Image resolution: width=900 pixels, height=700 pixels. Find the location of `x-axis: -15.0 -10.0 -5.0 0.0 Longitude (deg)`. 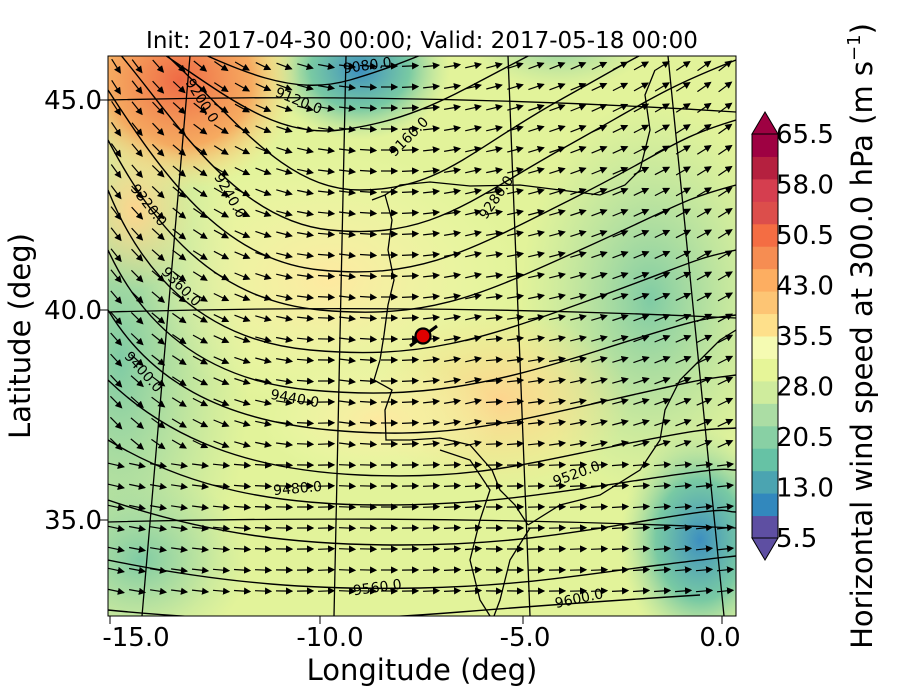

x-axis: -15.0 -10.0 -5.0 0.0 Longitude (deg) is located at coordinates (421, 651).